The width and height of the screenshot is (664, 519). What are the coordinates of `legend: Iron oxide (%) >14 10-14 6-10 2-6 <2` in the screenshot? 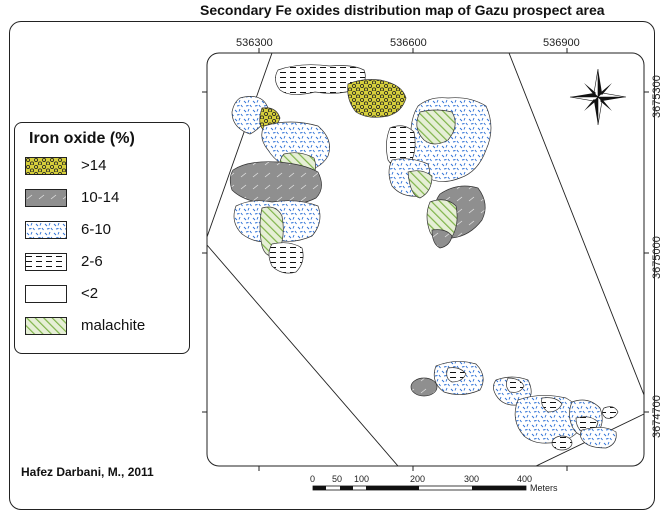 It's located at (102, 238).